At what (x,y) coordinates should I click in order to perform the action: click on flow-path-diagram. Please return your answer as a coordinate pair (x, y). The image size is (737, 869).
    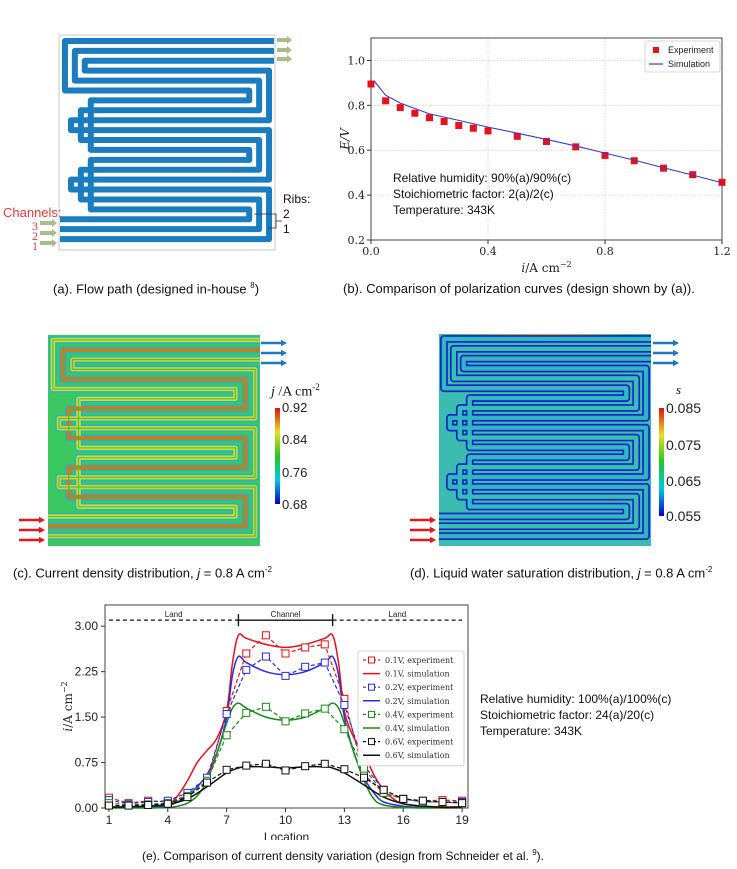
    Looking at the image, I should click on (166, 142).